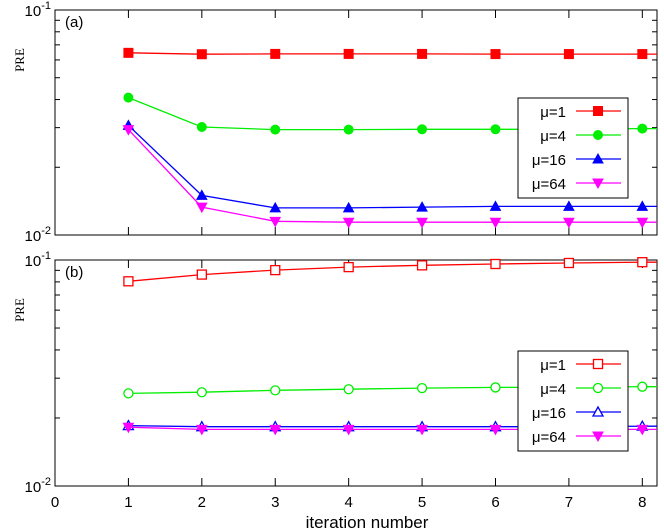 Image resolution: width=664 pixels, height=532 pixels. What do you see at coordinates (422, 502) in the screenshot?
I see `x-tick-label: 5` at bounding box center [422, 502].